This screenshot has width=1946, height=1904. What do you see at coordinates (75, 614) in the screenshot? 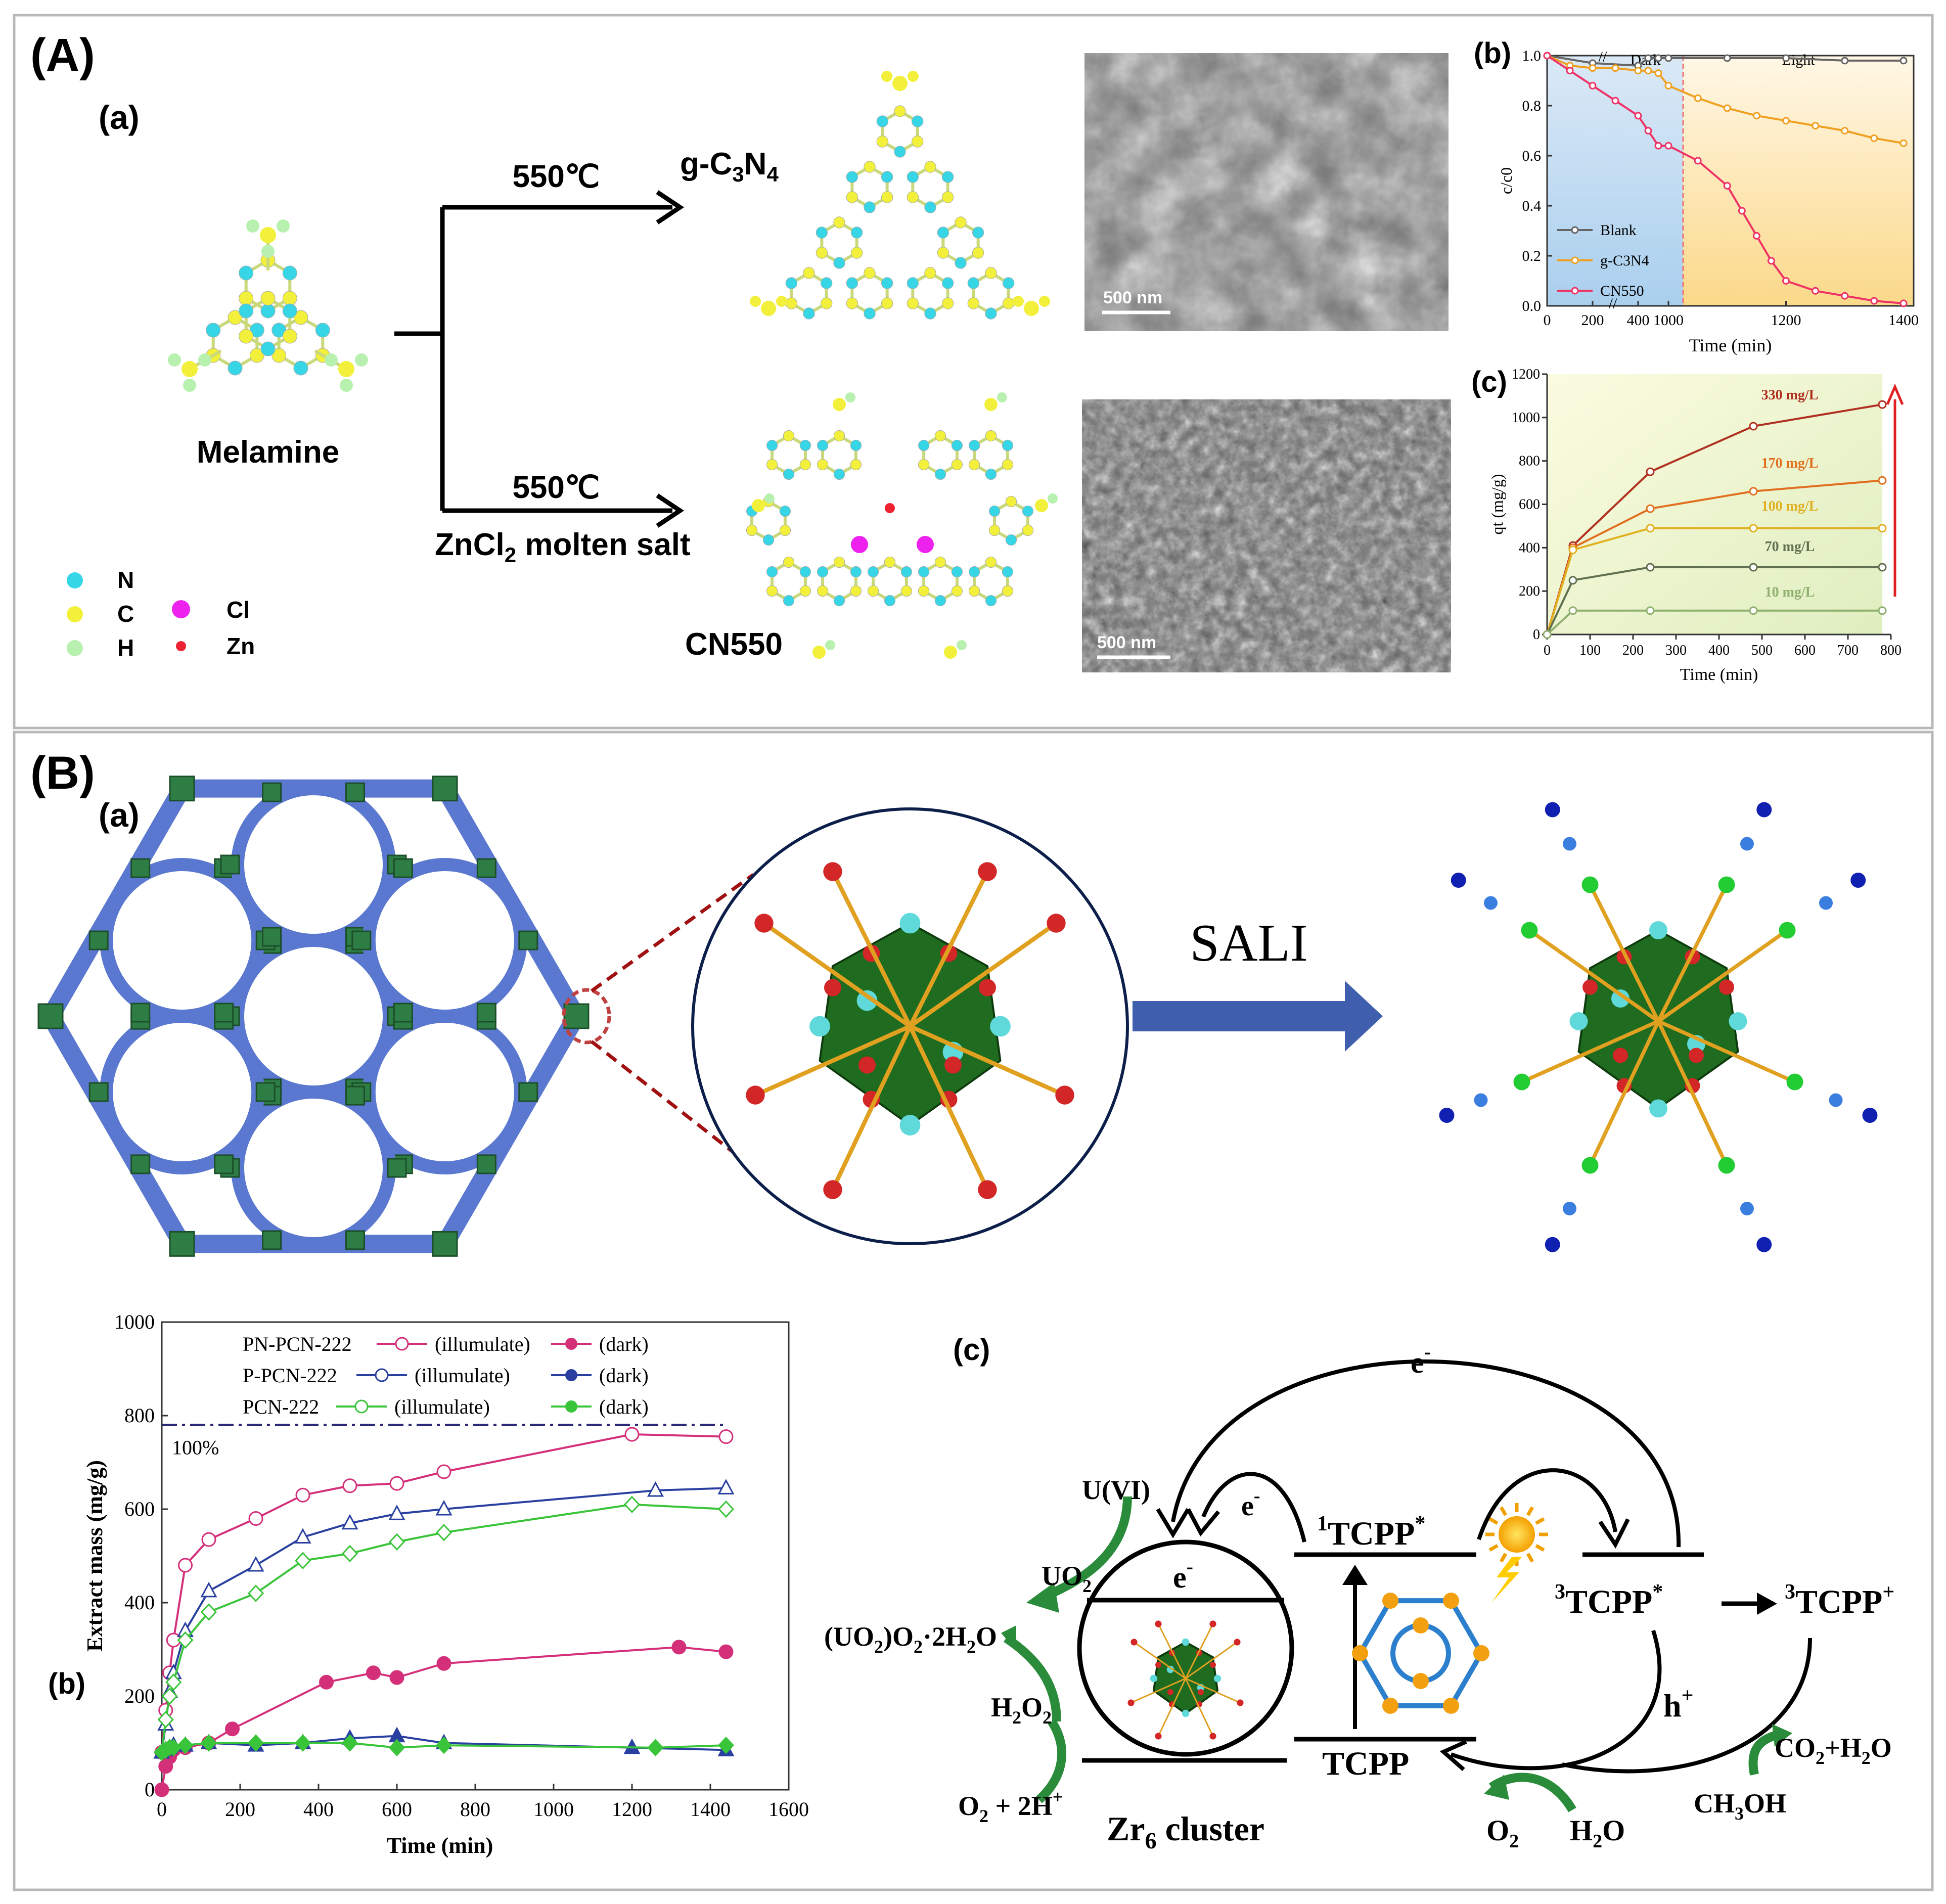
I see `legend-c-dot` at bounding box center [75, 614].